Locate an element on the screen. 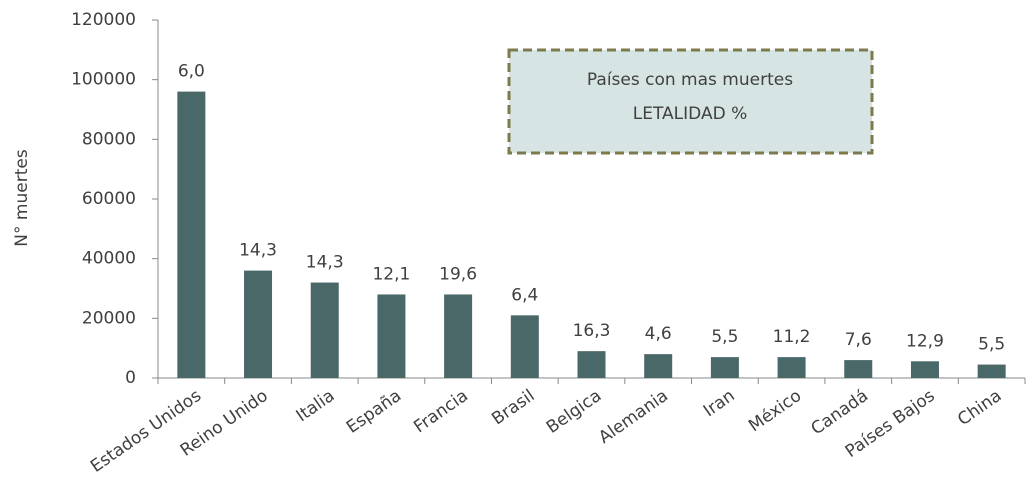  x-tick-label: España is located at coordinates (374, 412).